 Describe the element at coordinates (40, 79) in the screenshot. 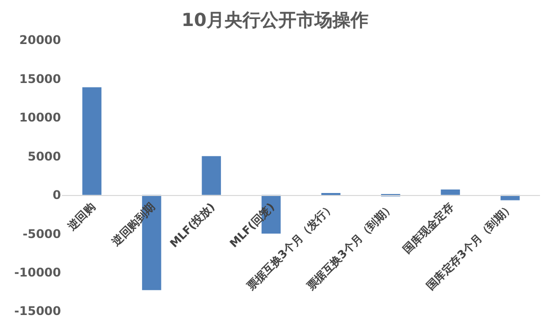

I see `y-tick-label: 15000` at that location.